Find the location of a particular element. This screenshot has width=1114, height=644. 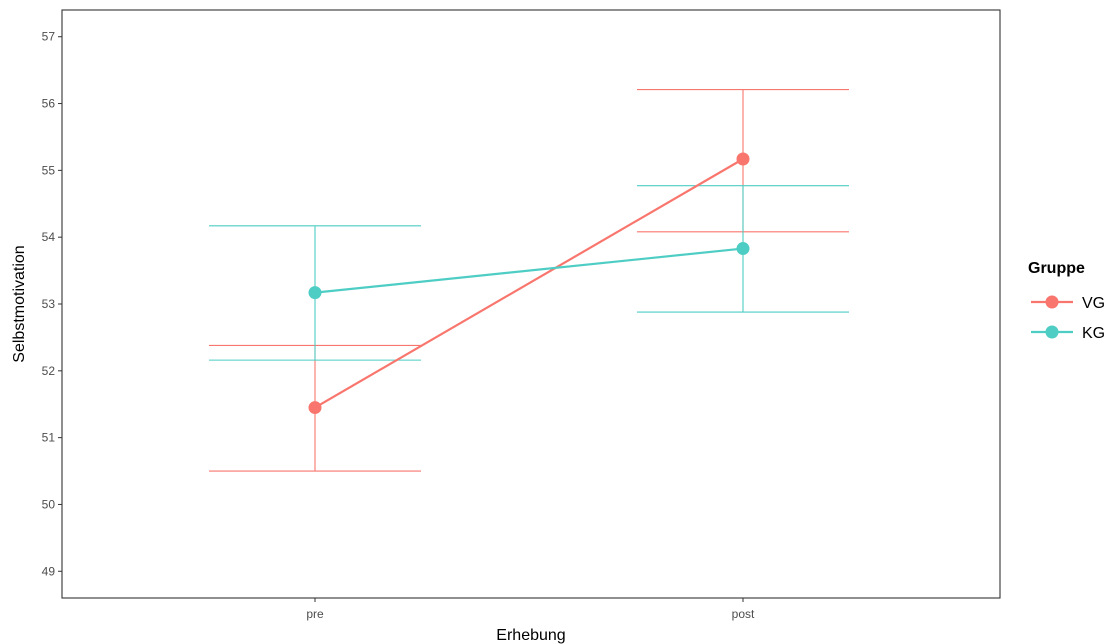

y-axis-title: Selbstmotivation is located at coordinates (19, 303).